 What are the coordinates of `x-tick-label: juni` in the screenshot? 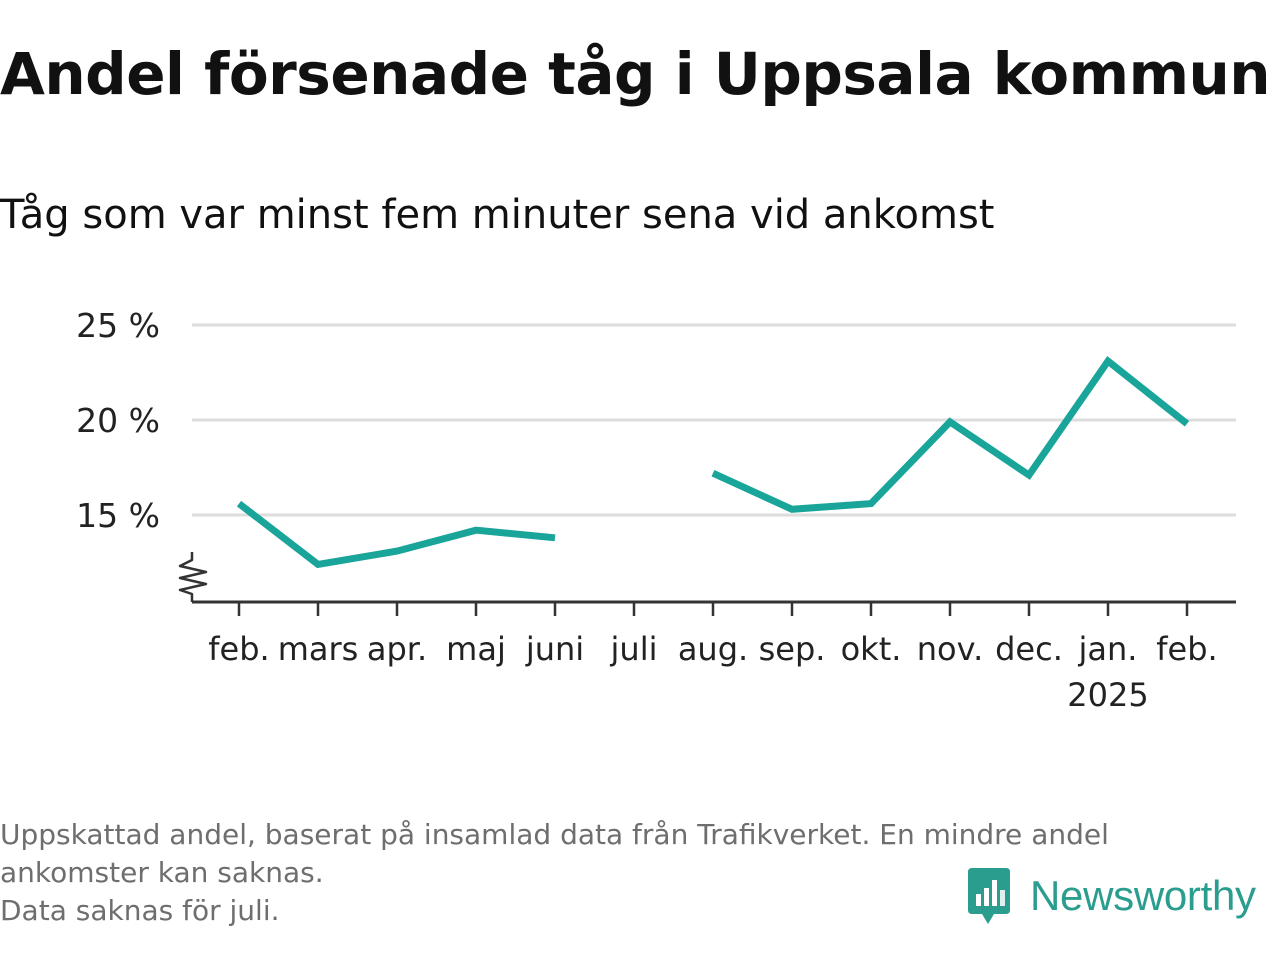 It's located at (554, 649).